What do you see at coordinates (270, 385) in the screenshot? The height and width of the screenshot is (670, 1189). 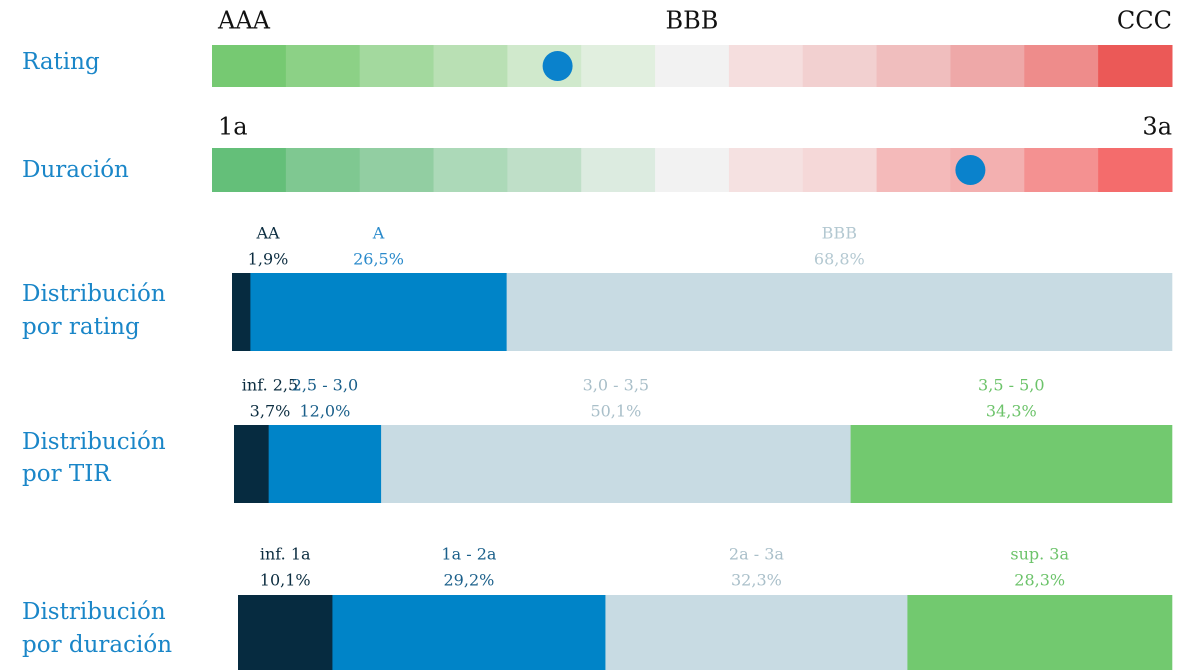 I see `segment-name: inf. 2,5` at bounding box center [270, 385].